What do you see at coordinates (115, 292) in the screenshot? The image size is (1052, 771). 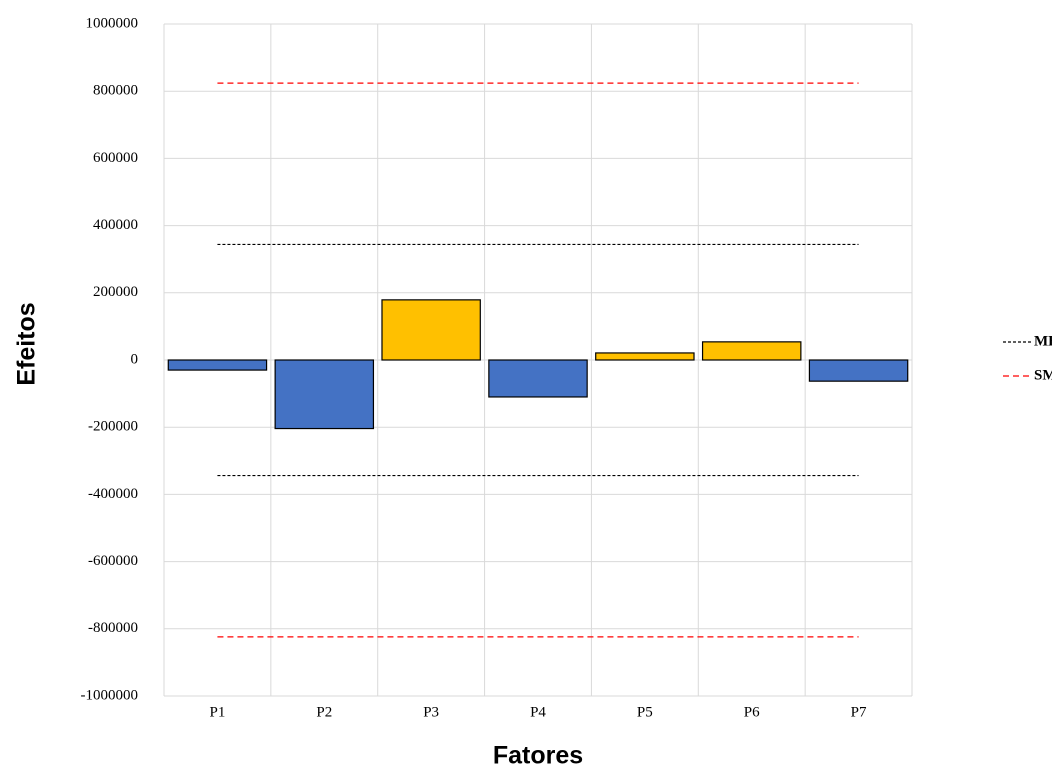 I see `y-tick-label: 200000` at bounding box center [115, 292].